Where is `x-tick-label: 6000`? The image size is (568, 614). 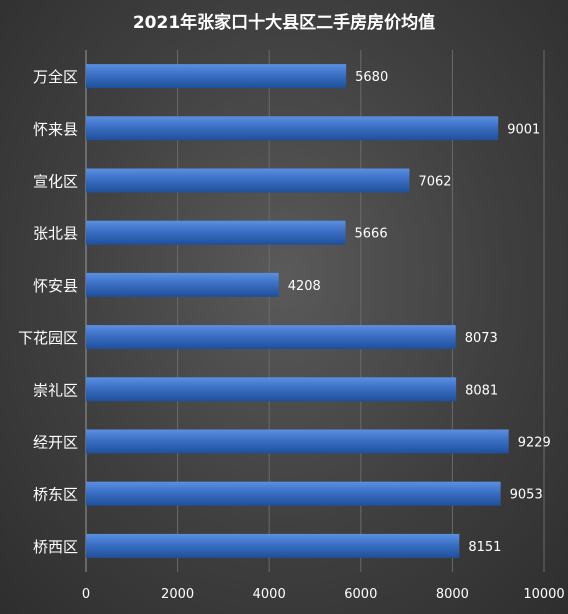 x-tick-label: 6000 is located at coordinates (360, 594).